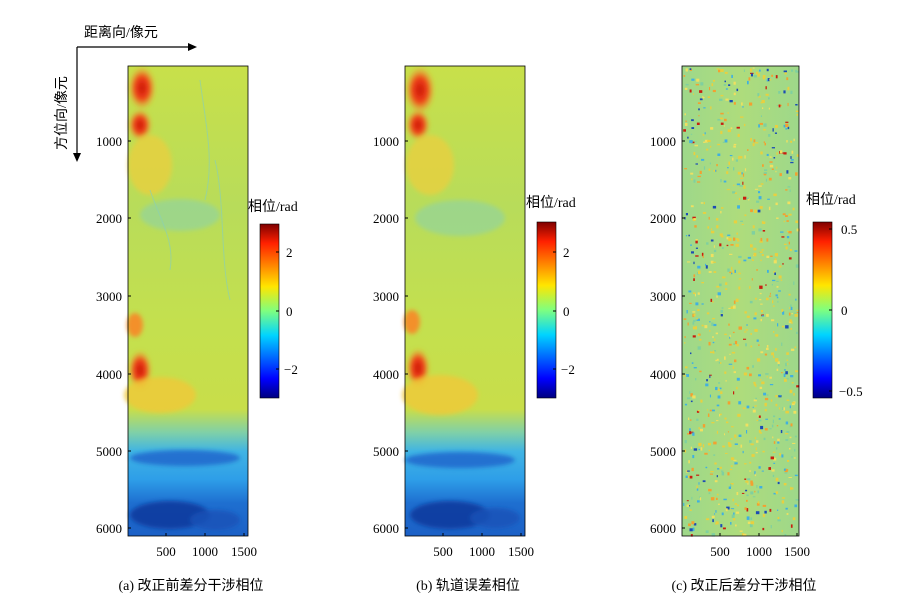 This screenshot has width=897, height=608. Describe the element at coordinates (386, 451) in the screenshot. I see `y-tick-label: 5000` at that location.